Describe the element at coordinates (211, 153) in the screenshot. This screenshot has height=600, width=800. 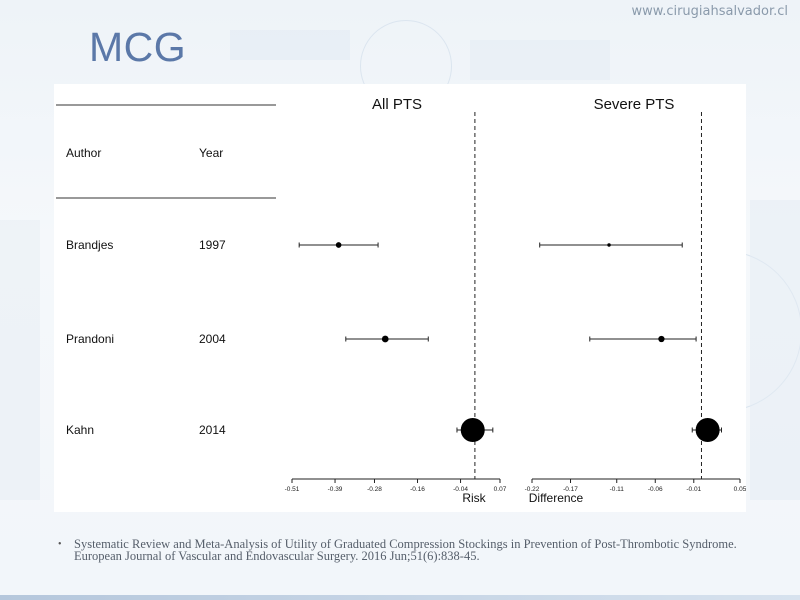
I see `column-header-year: Year` at that location.